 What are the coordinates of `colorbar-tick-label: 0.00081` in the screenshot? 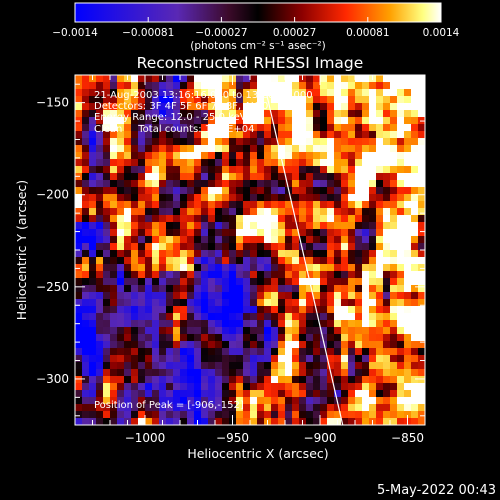 It's located at (367, 33).